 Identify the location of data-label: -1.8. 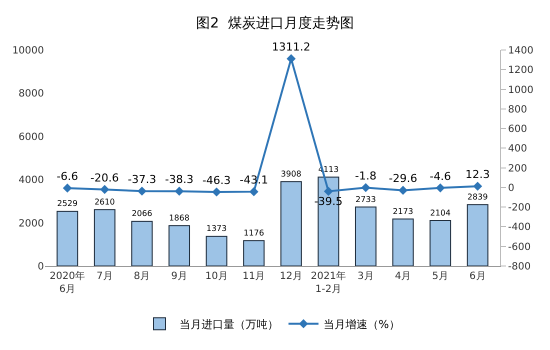
(365, 176).